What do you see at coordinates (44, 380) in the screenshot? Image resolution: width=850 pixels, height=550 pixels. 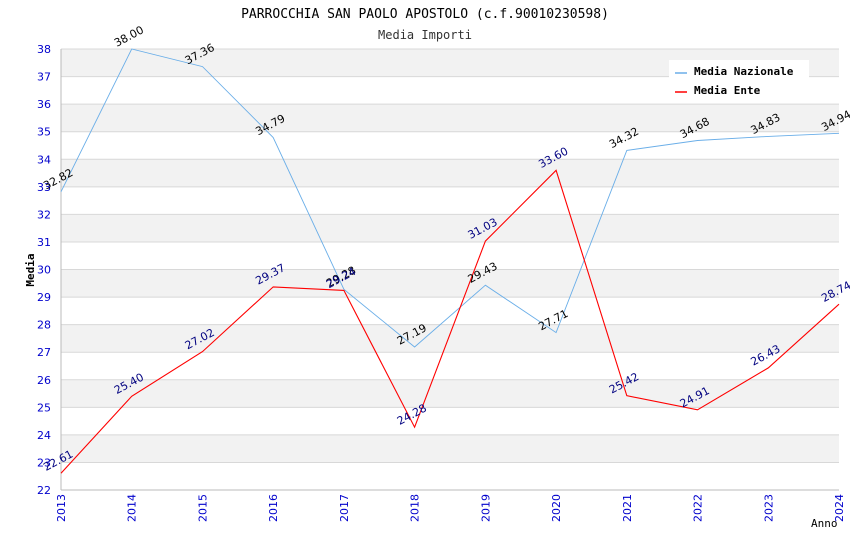 I see `y-tick-label: 26` at bounding box center [44, 380].